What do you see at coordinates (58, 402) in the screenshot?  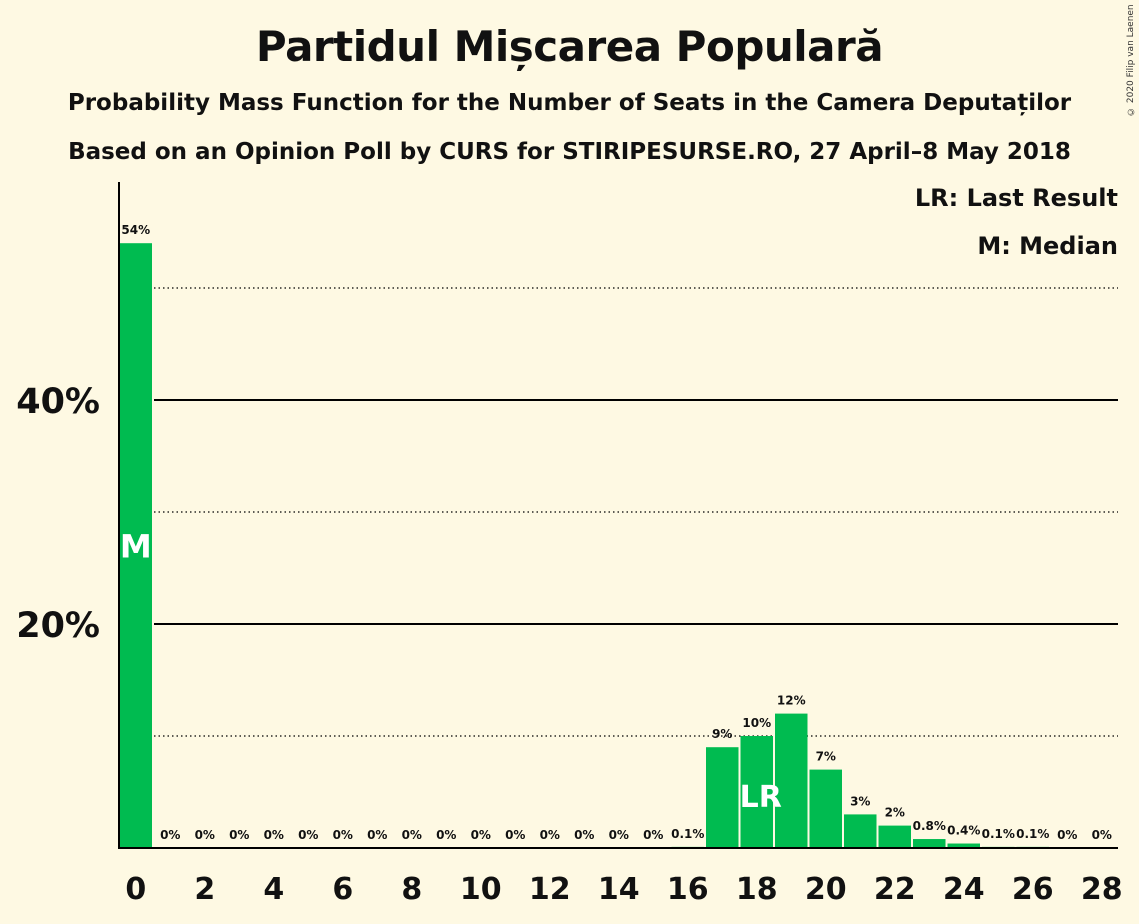 I see `y-tick-label-40: 40%` at bounding box center [58, 402].